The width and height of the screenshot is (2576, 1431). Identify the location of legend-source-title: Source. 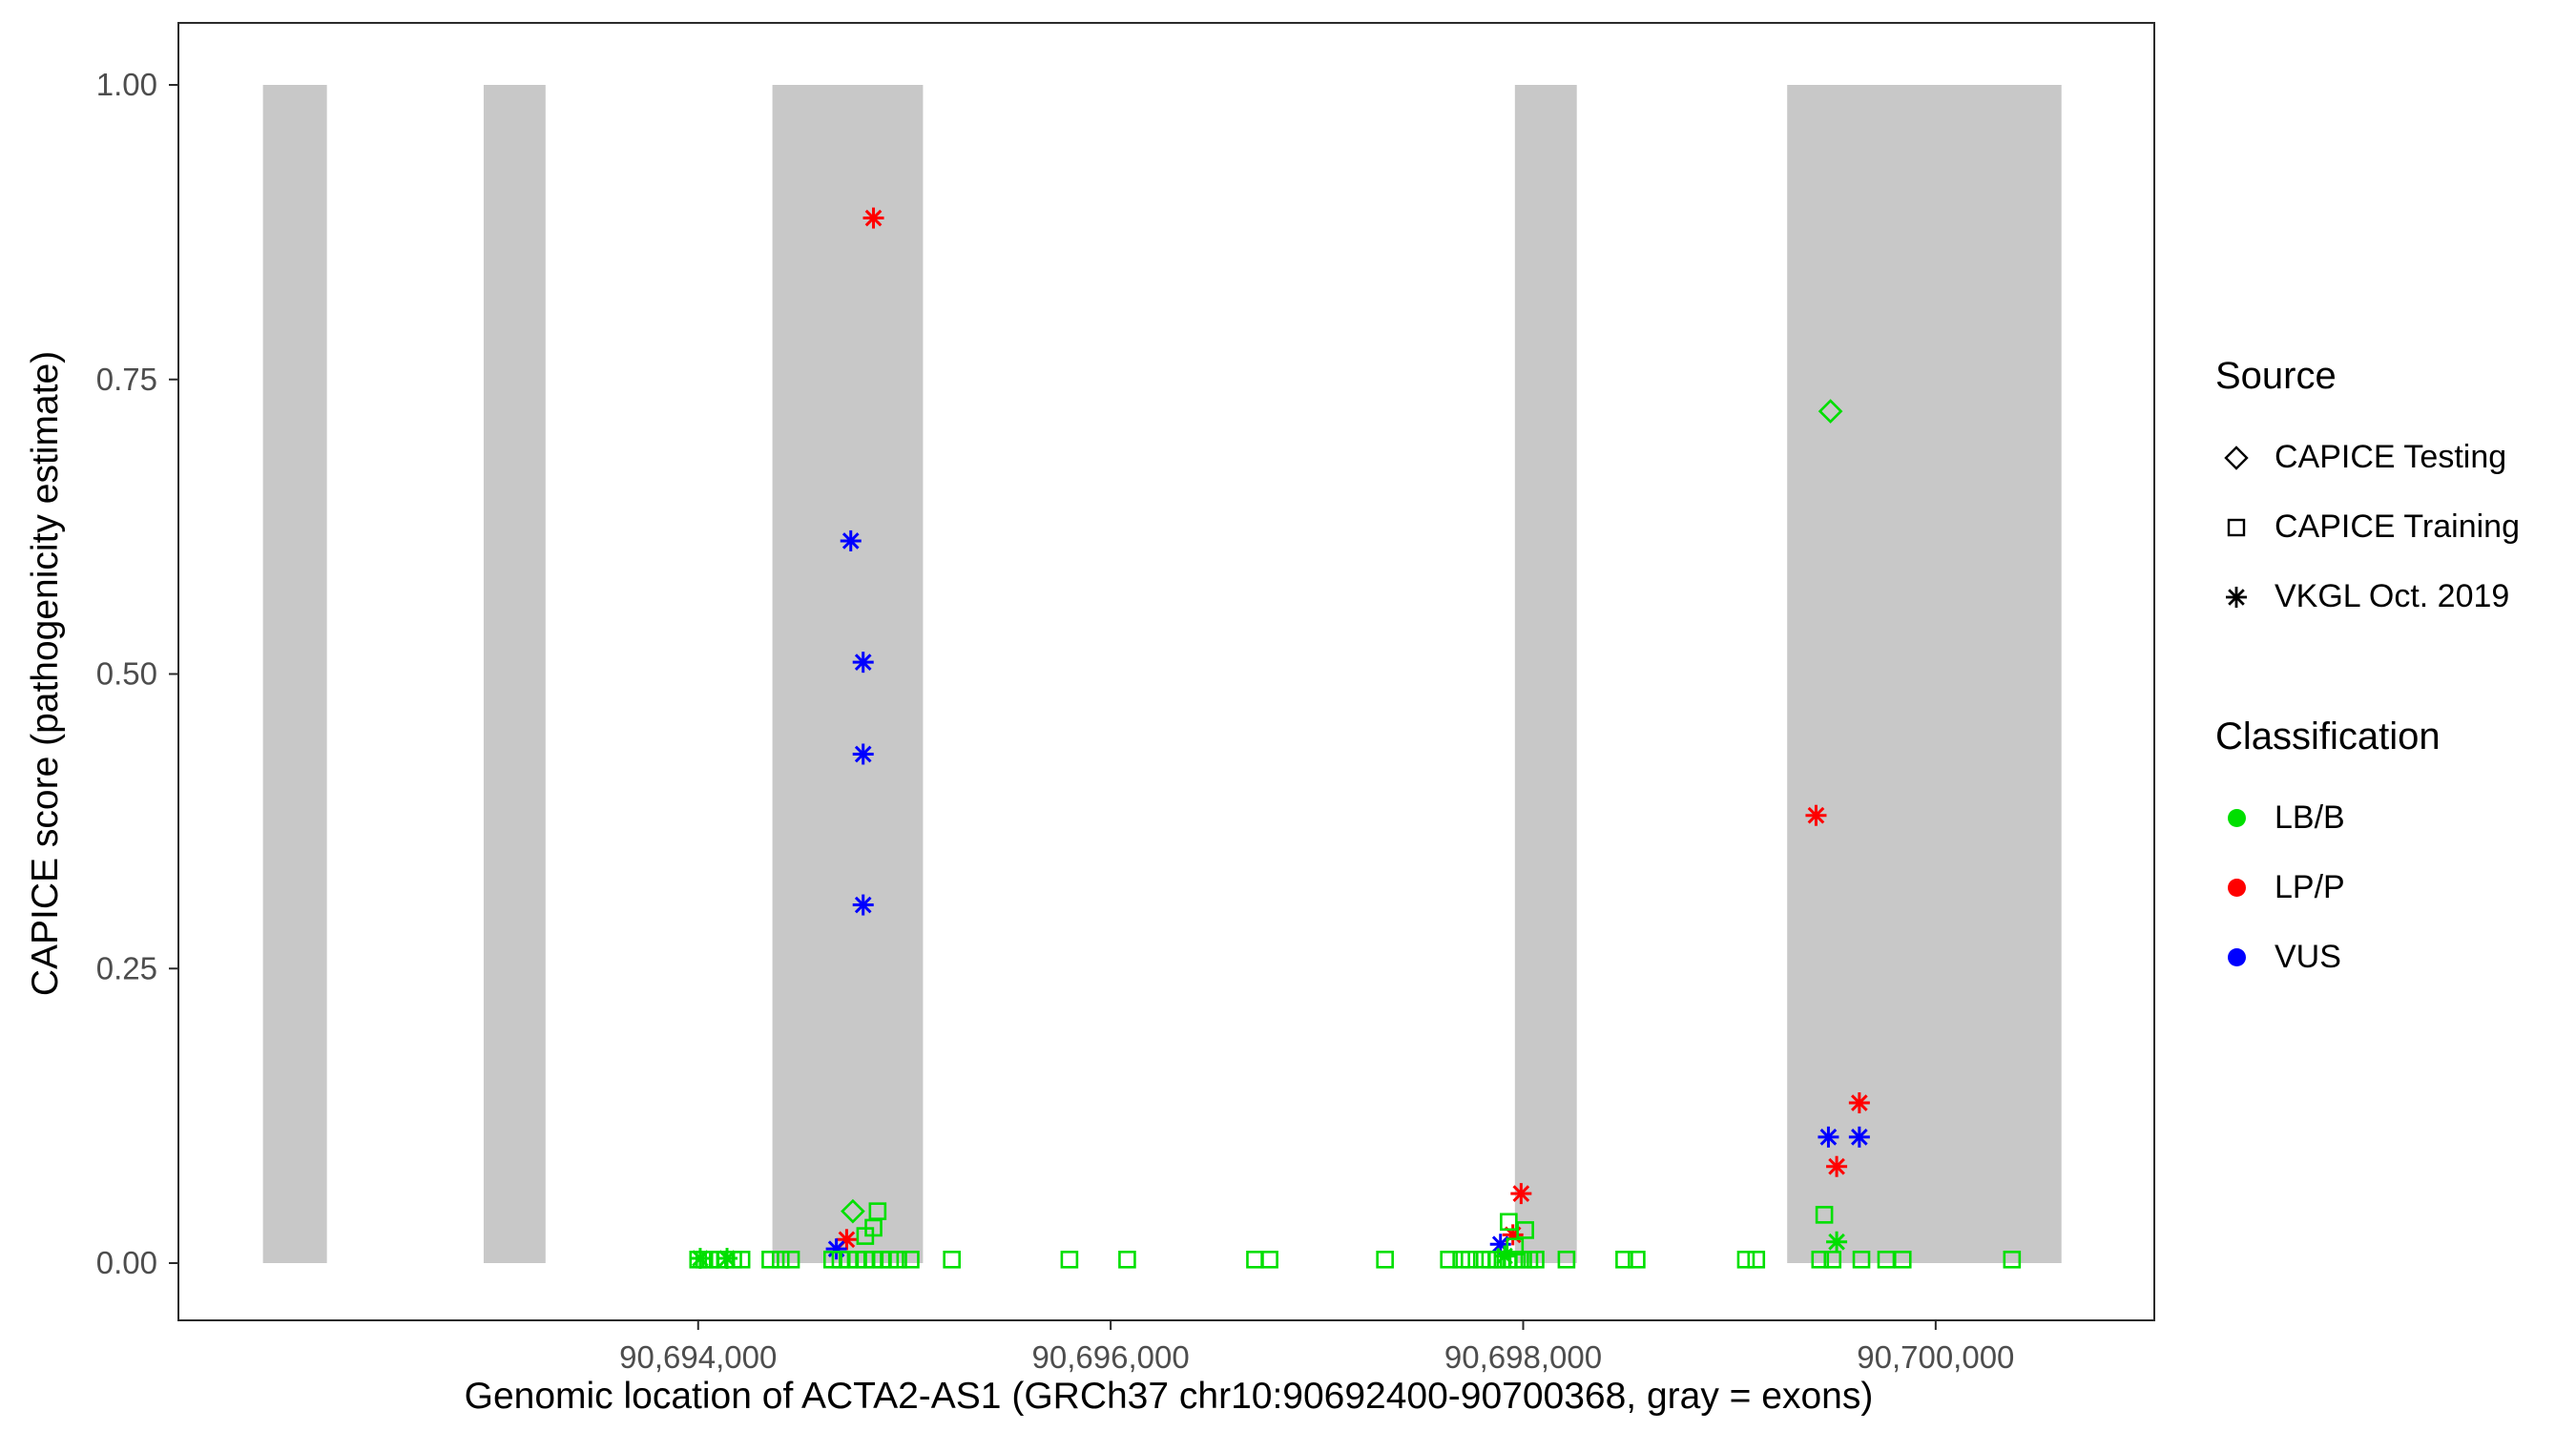
(2276, 376).